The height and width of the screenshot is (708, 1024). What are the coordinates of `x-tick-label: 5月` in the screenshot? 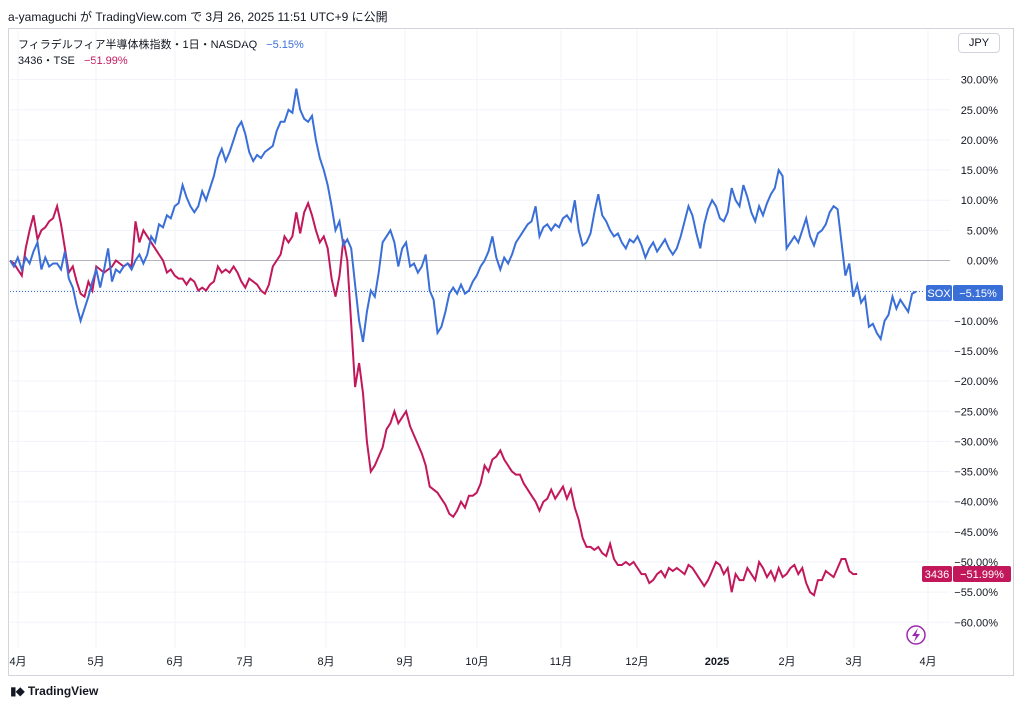 It's located at (95, 662).